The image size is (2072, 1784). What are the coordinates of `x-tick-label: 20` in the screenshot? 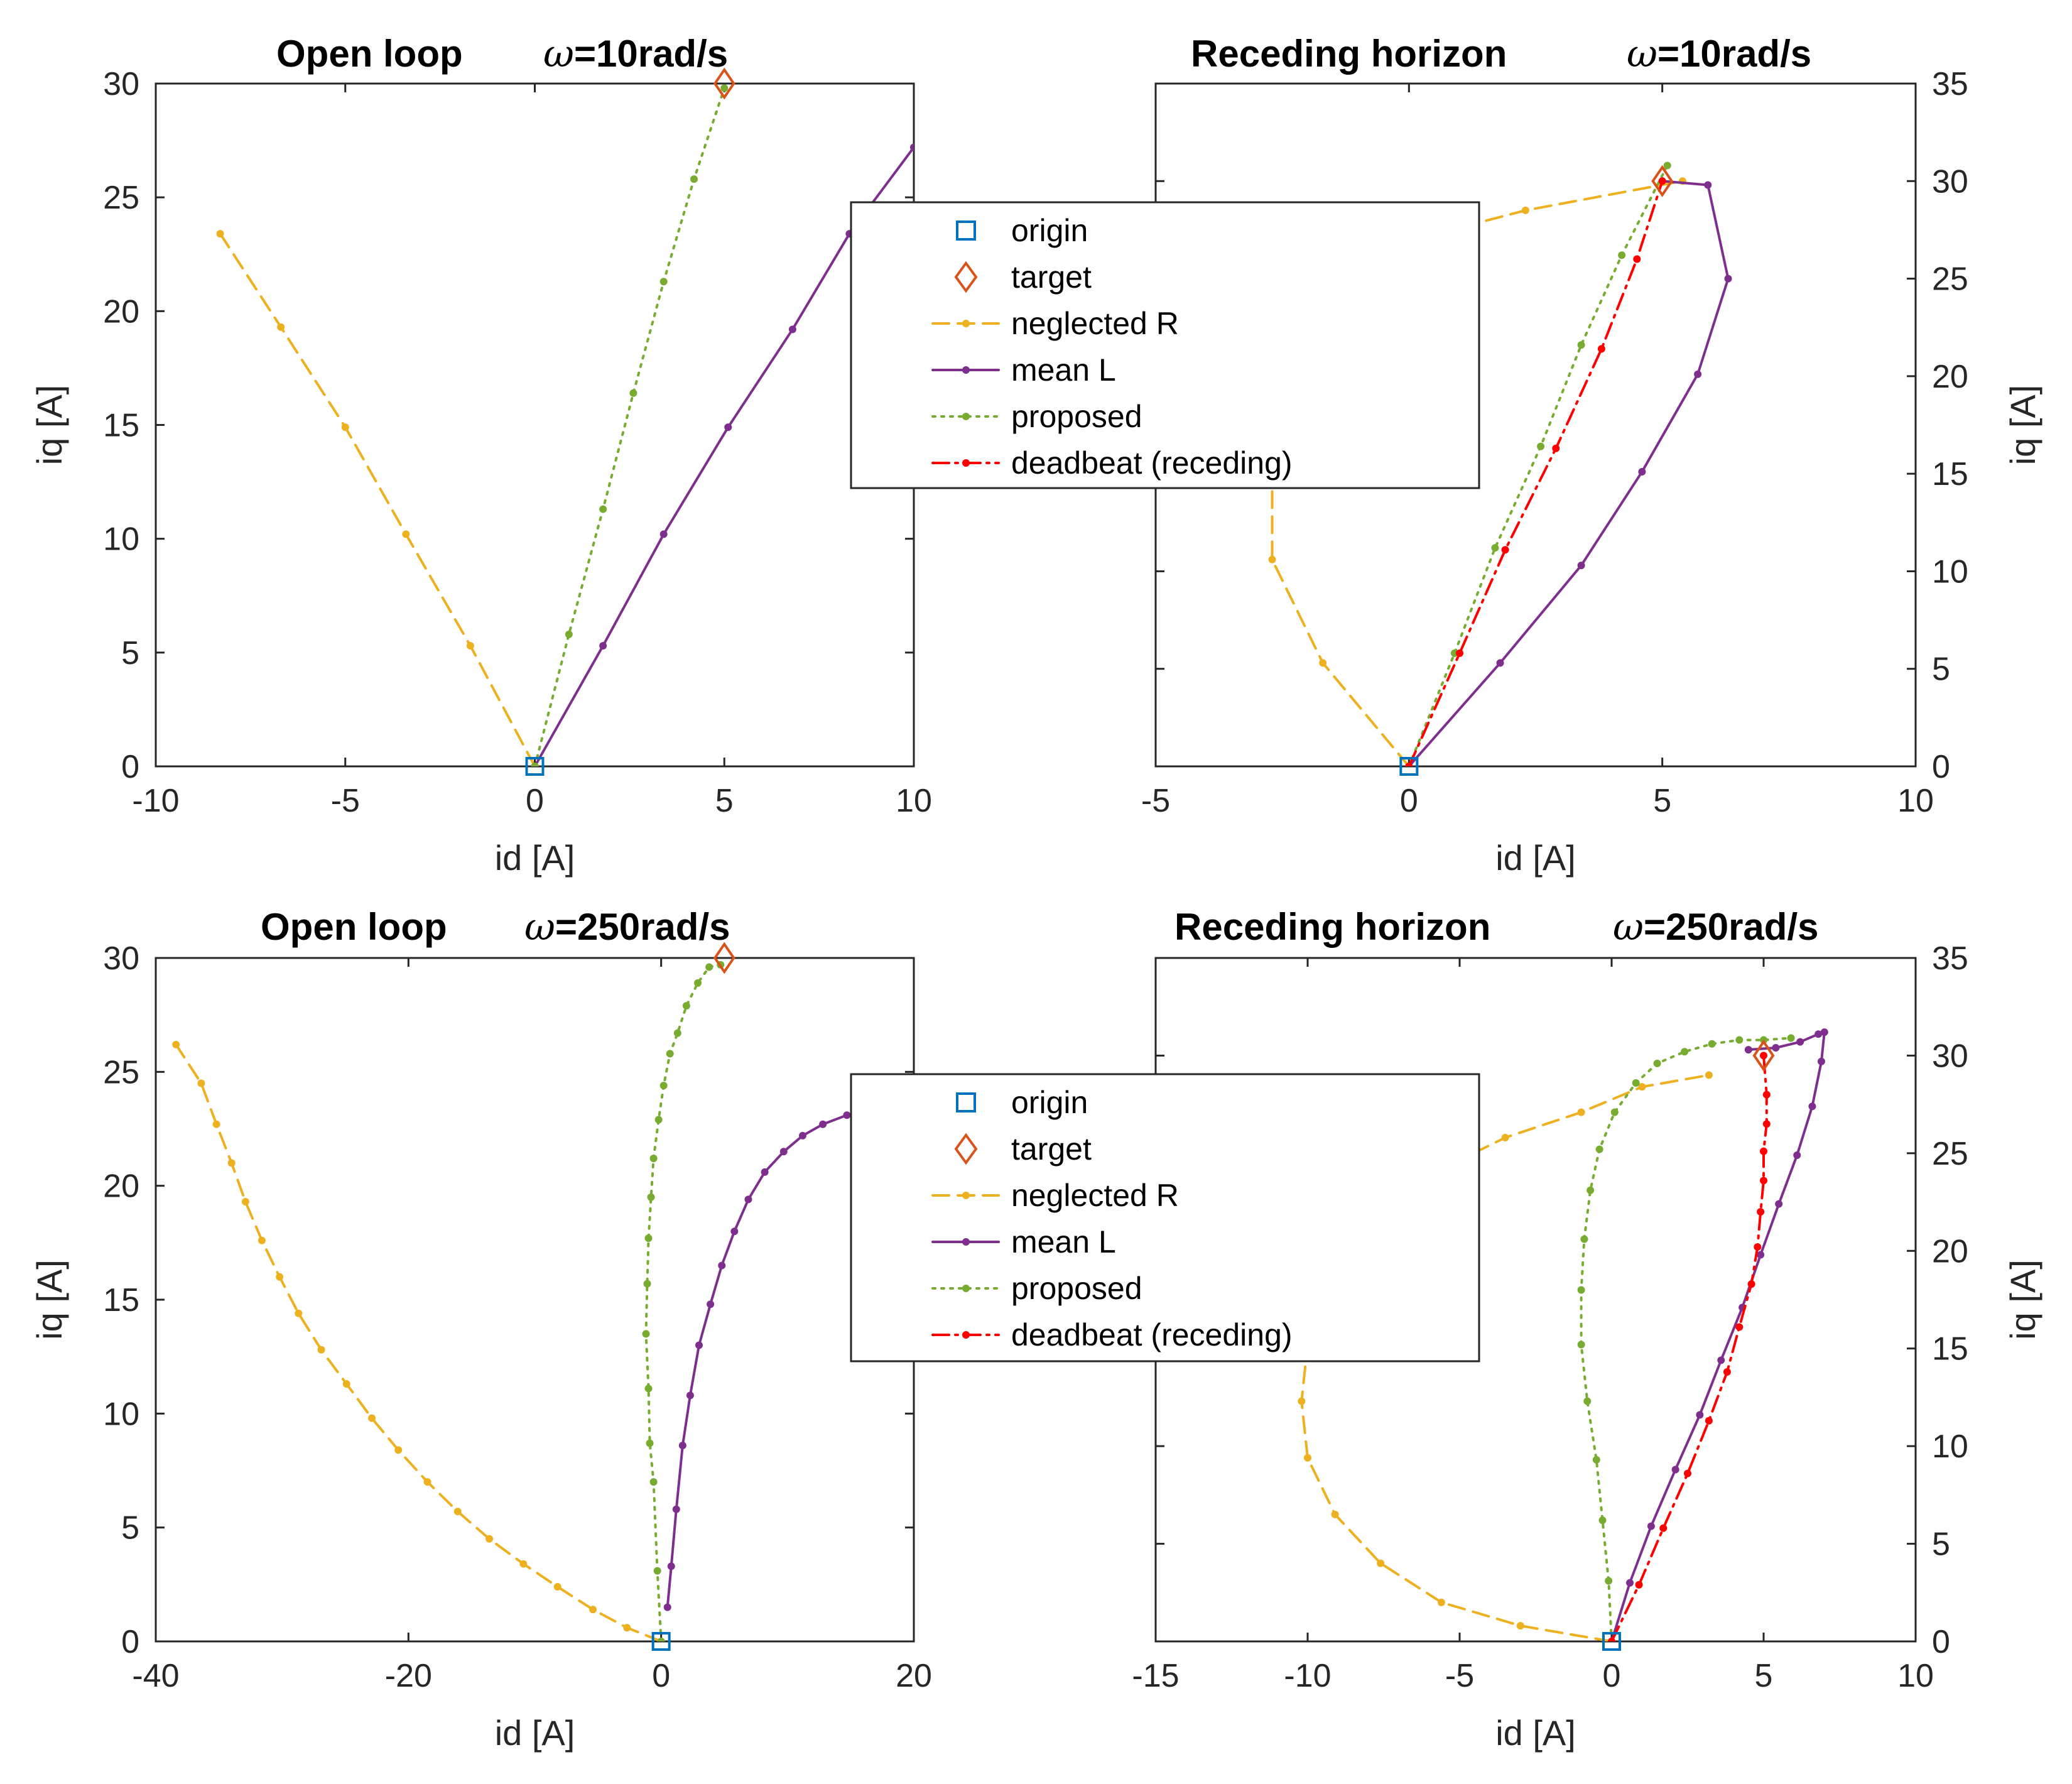 It's located at (914, 1676).